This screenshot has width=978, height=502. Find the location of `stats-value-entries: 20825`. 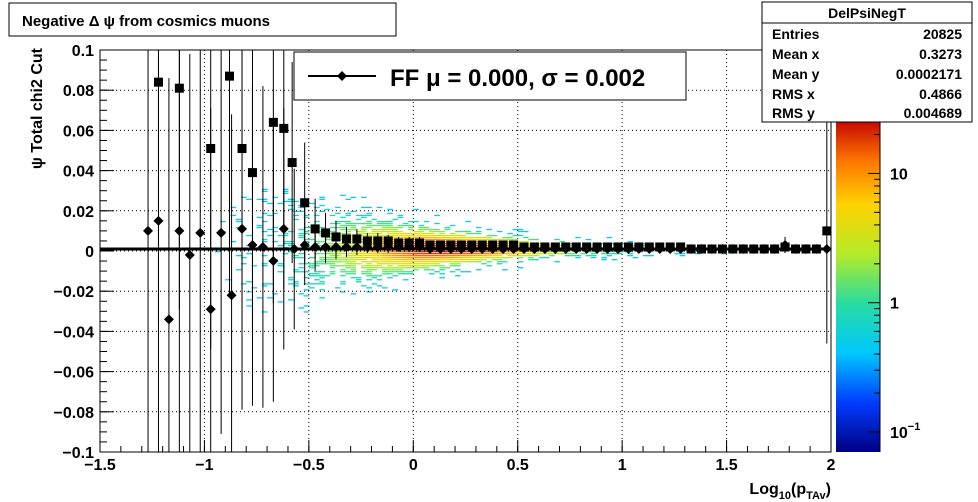

stats-value-entries: 20825 is located at coordinates (942, 34).